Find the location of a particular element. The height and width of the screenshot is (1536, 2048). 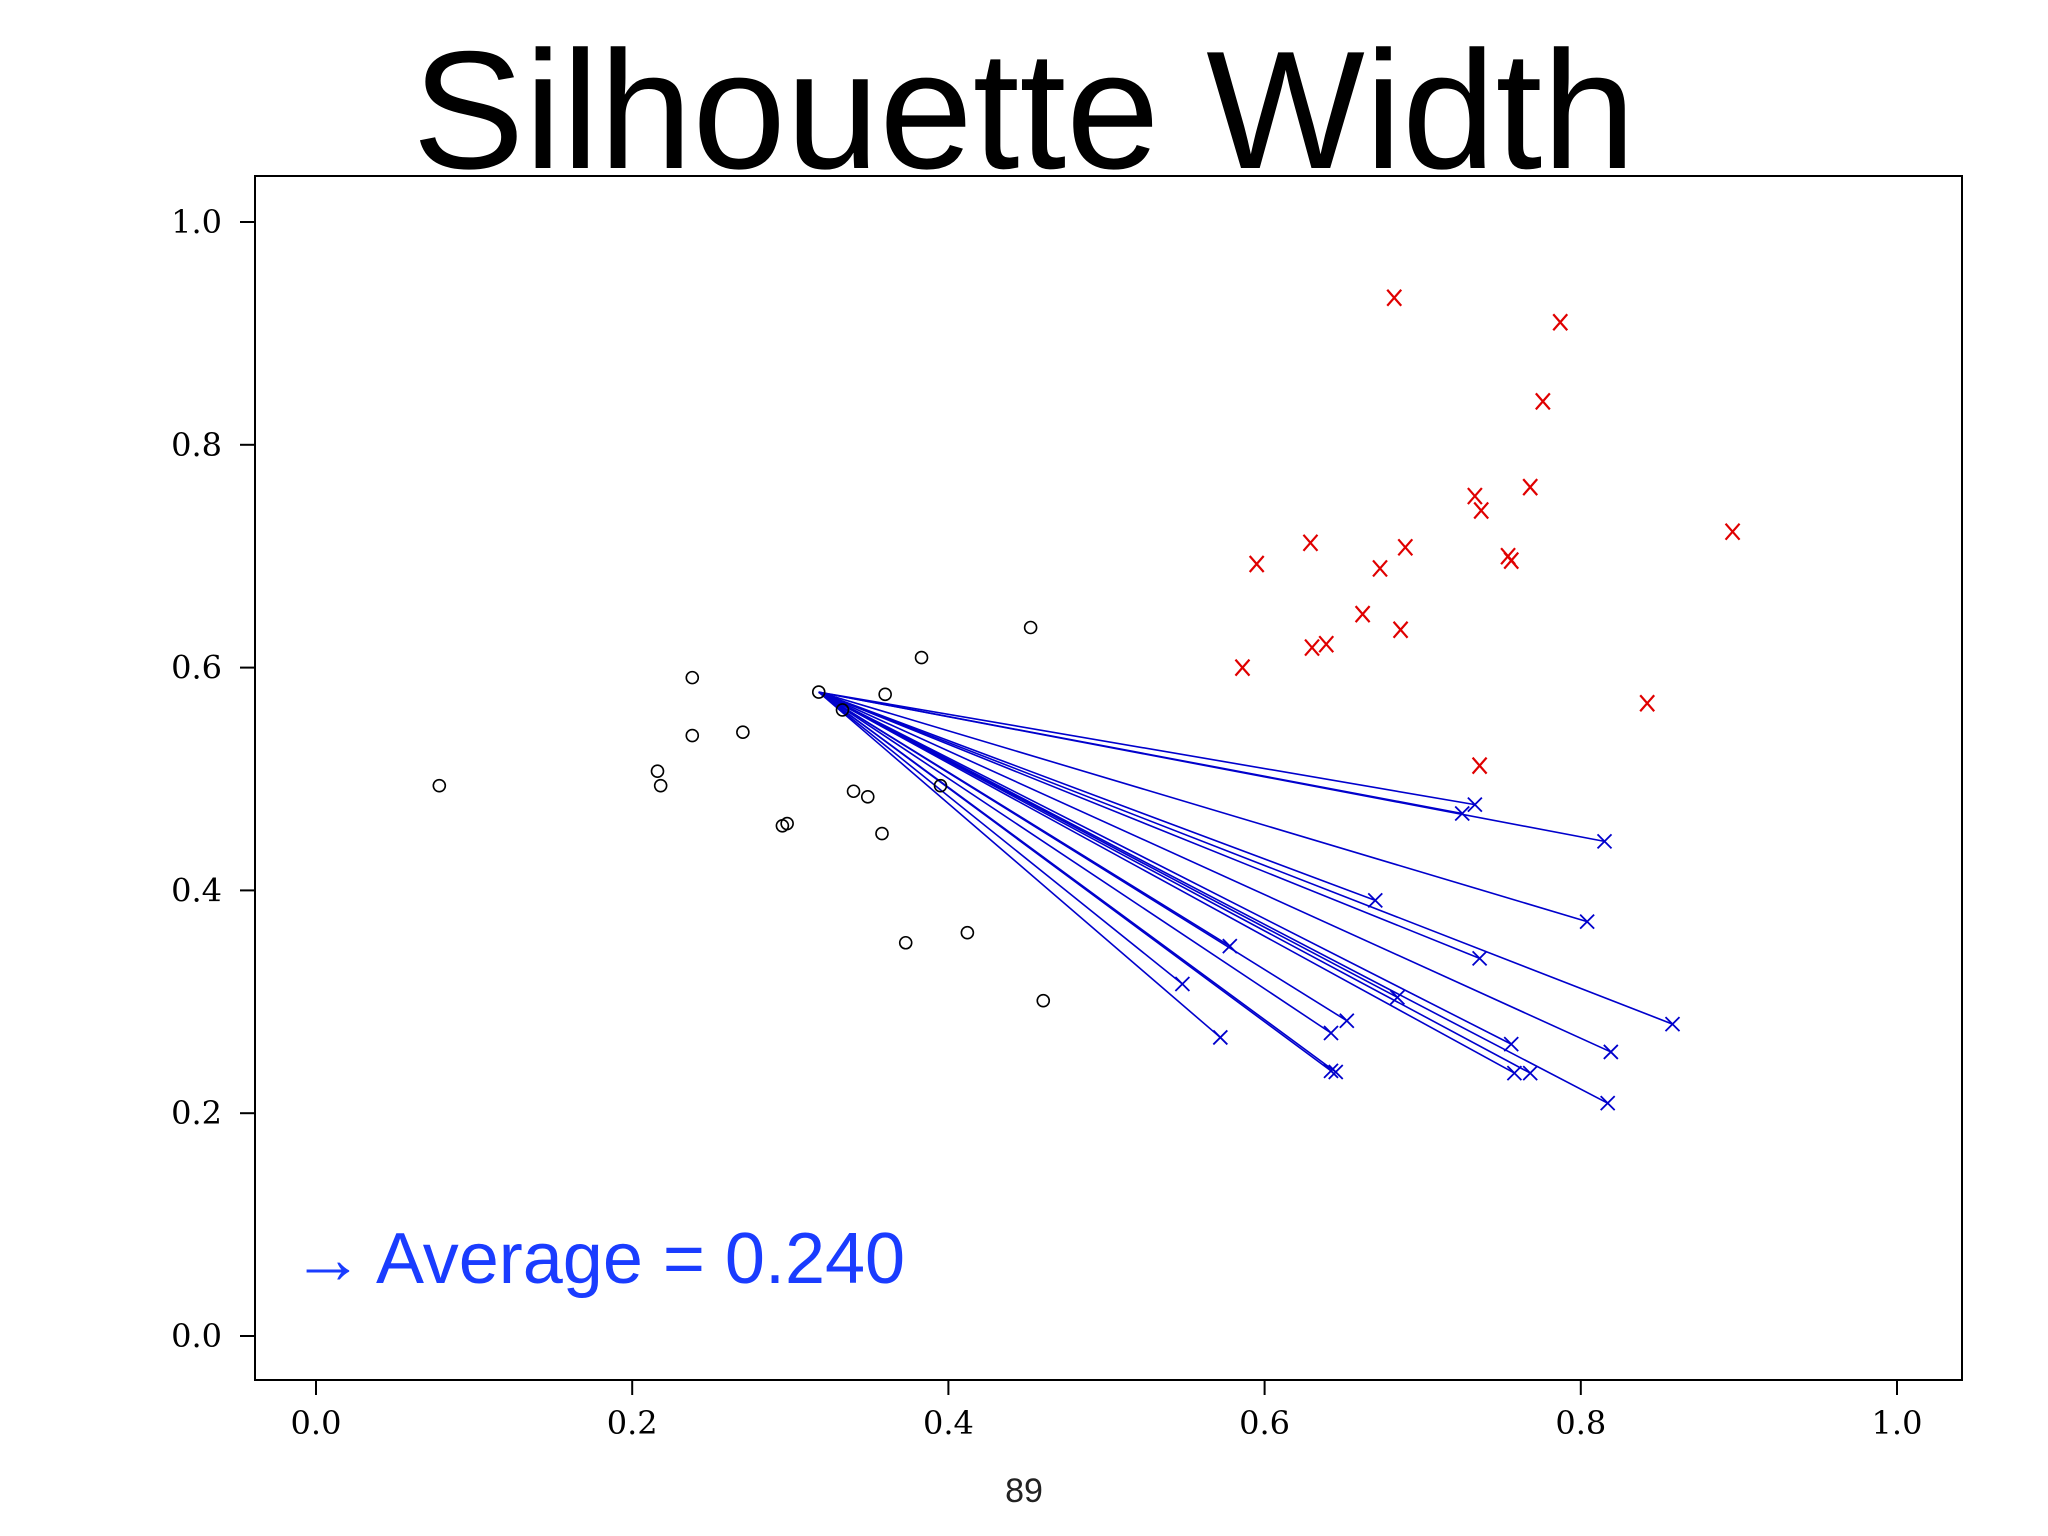

x-axis: 0.0 0.2 0.4 0.6 0.8 1.0 is located at coordinates (1107, 1410).